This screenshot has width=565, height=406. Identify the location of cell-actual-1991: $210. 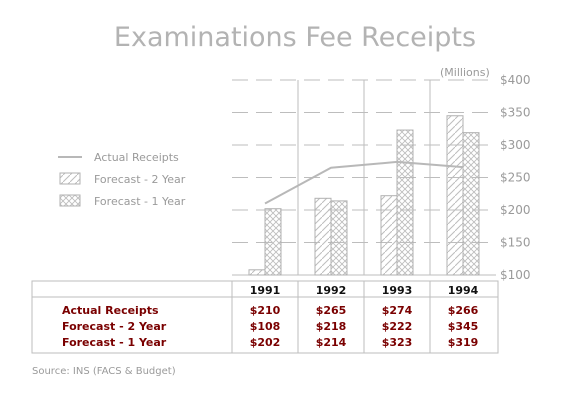
(265, 310).